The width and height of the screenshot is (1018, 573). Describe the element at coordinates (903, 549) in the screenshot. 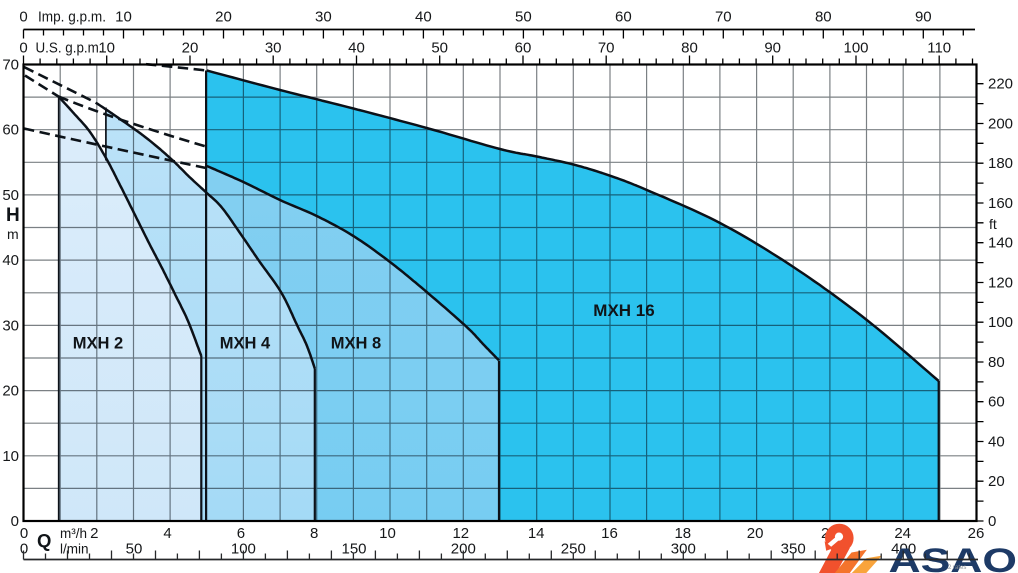

I see `svg-text: 400` at that location.